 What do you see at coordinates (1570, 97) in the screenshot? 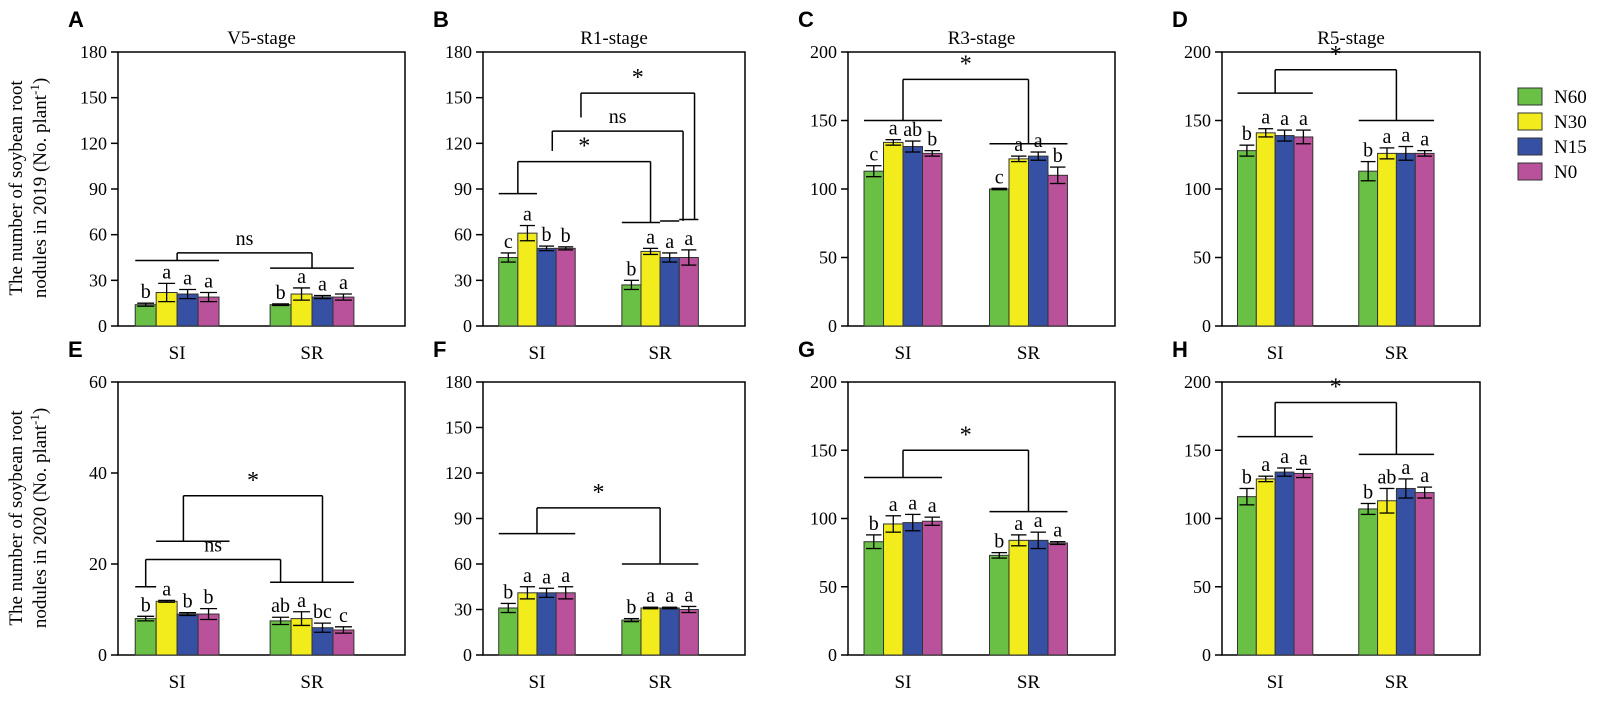
I see `legend-label: N60` at bounding box center [1570, 97].